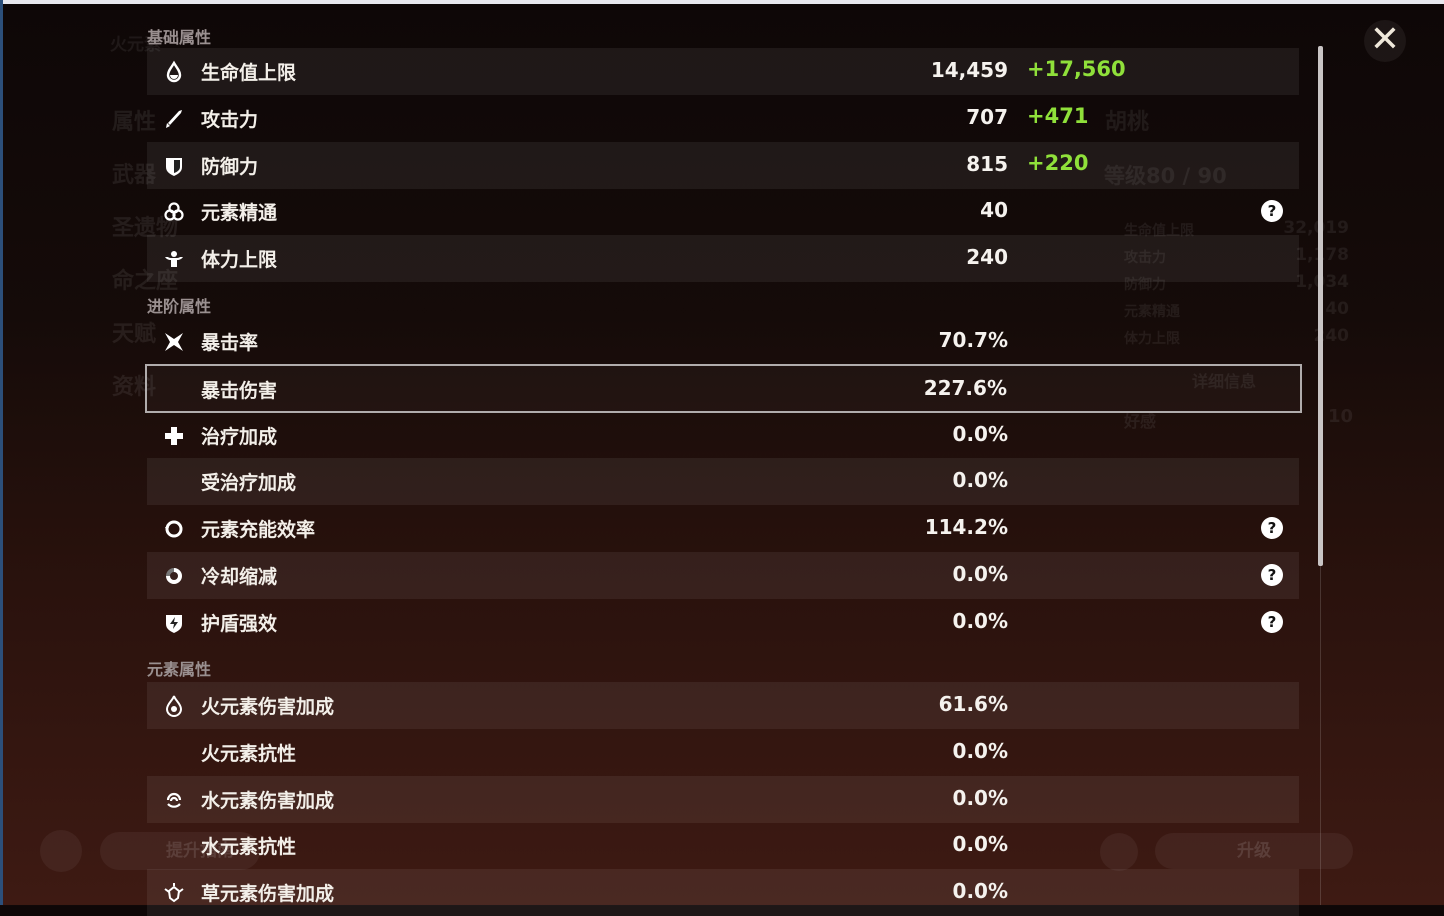 This screenshot has width=1444, height=916. What do you see at coordinates (723, 622) in the screenshot?
I see `attribute-row: 护盾强效 0.0%?` at bounding box center [723, 622].